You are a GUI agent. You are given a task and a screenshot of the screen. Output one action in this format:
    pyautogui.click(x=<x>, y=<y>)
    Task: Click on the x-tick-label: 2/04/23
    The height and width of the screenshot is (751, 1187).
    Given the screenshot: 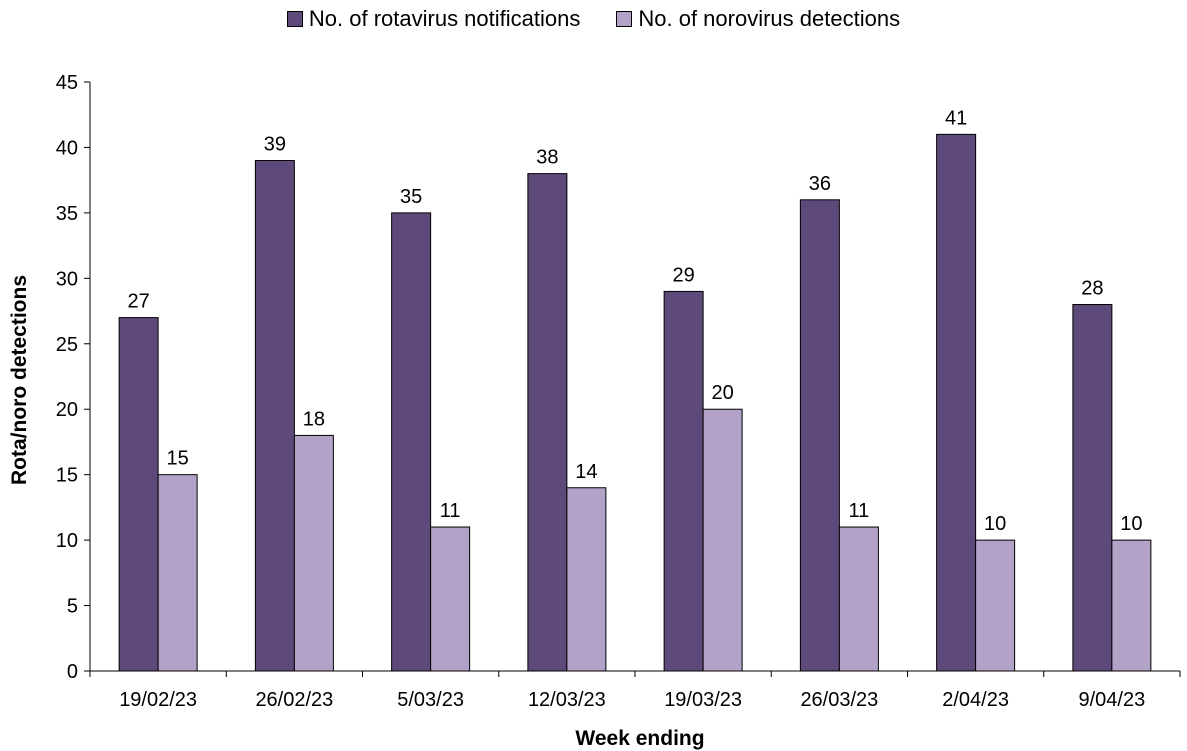 What is the action you would take?
    pyautogui.click(x=975, y=700)
    